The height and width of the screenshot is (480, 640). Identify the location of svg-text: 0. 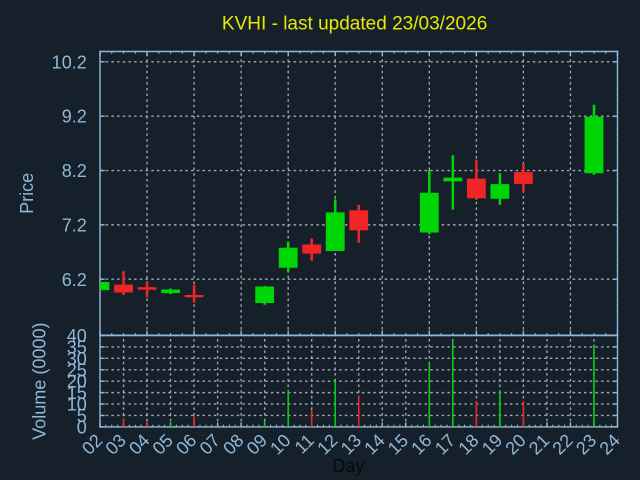
(82, 427).